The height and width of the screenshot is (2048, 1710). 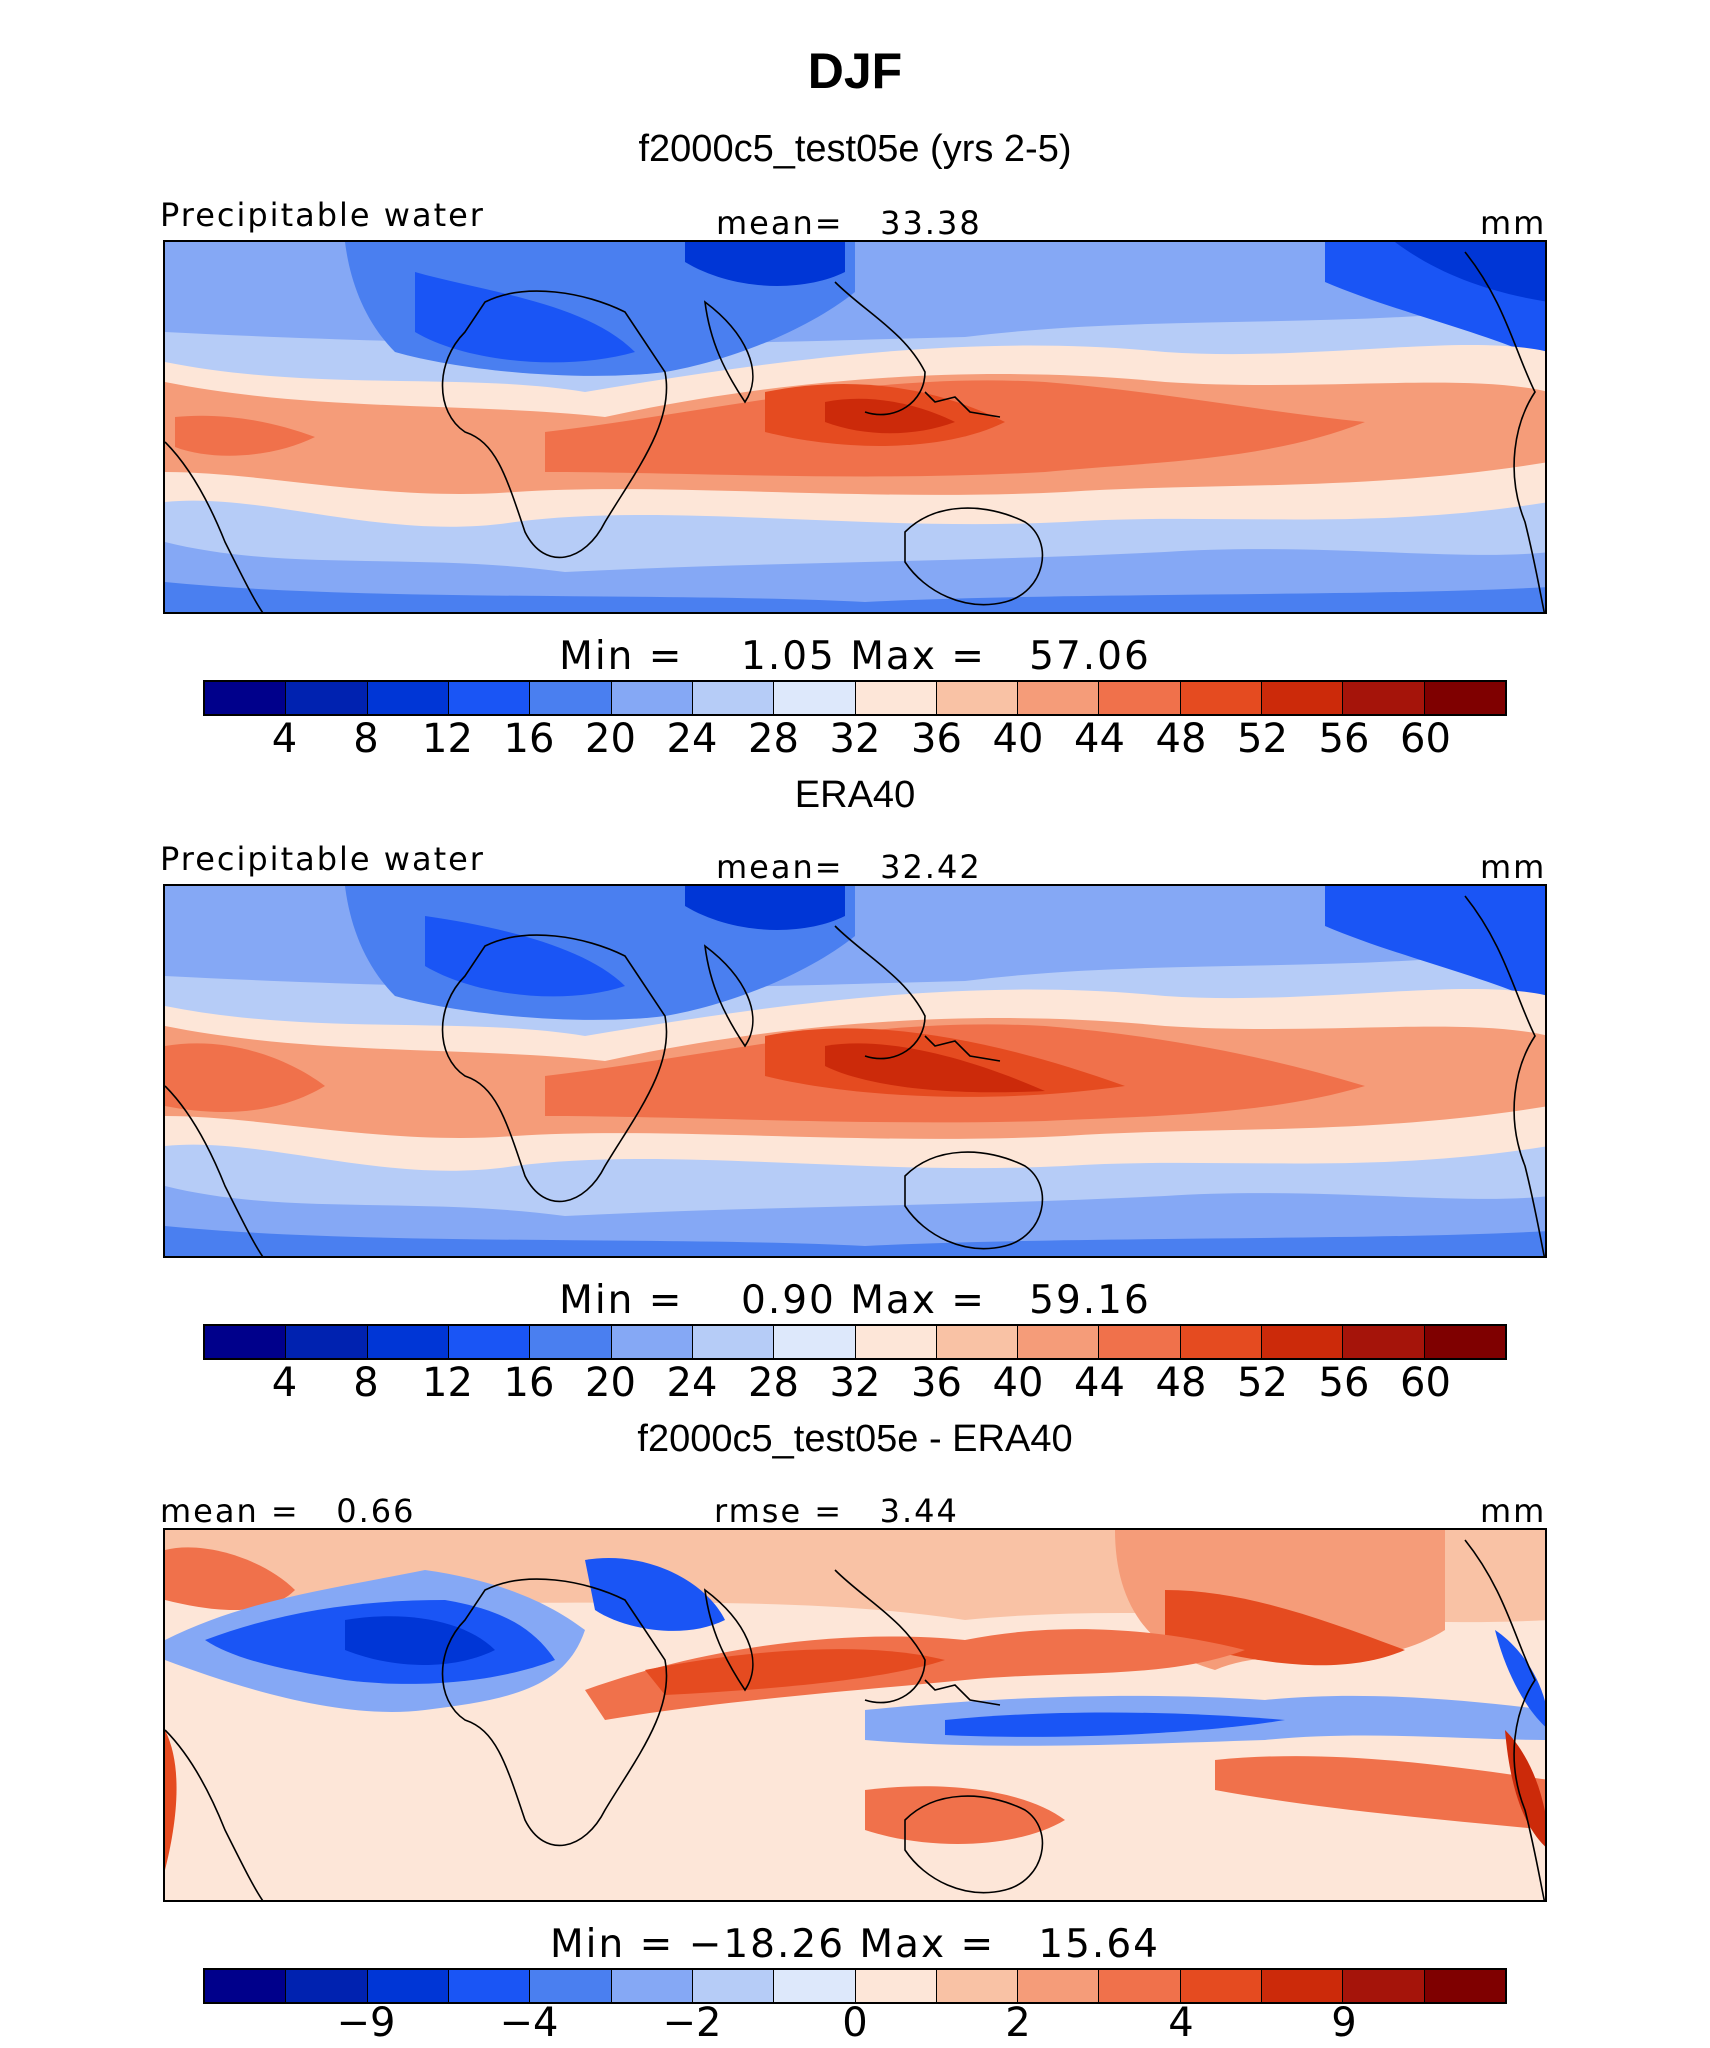 I want to click on panel-3-colorbar-ticks: −9 −4 −2 0 2 4 9, so click(x=855, y=2023).